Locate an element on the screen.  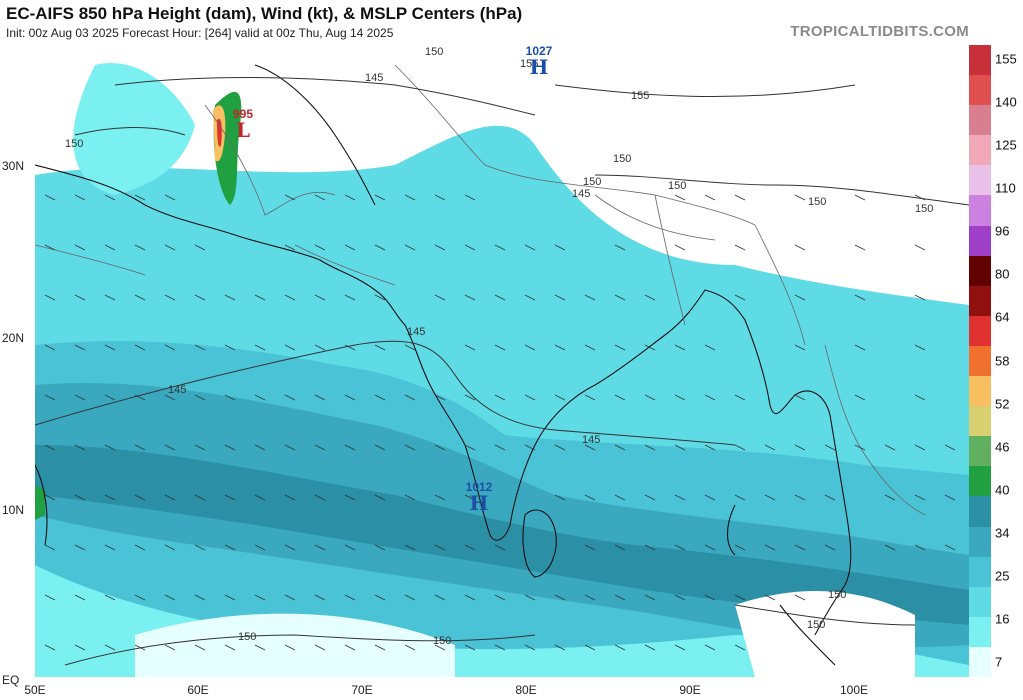
lat-label: 10N is located at coordinates (13, 510).